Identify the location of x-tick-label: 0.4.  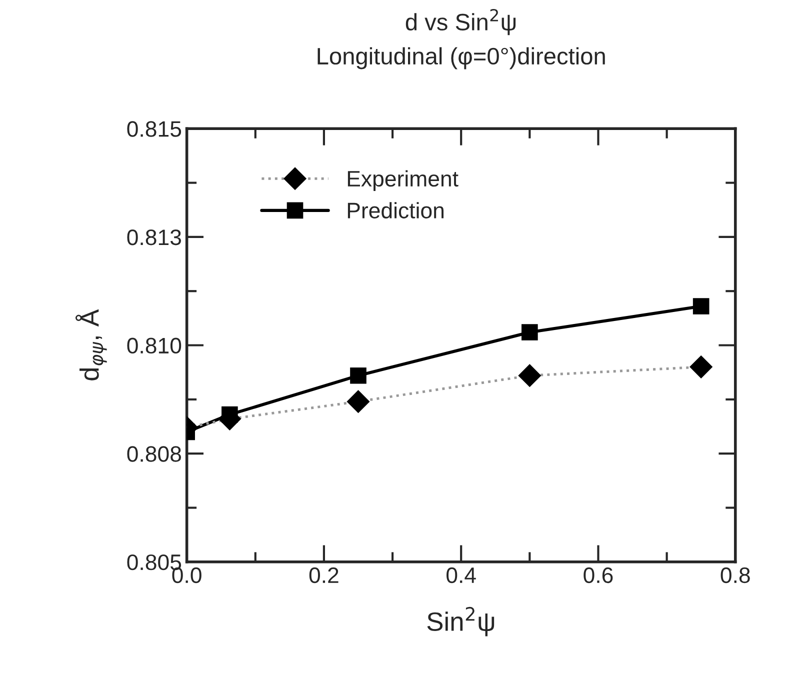
(461, 575).